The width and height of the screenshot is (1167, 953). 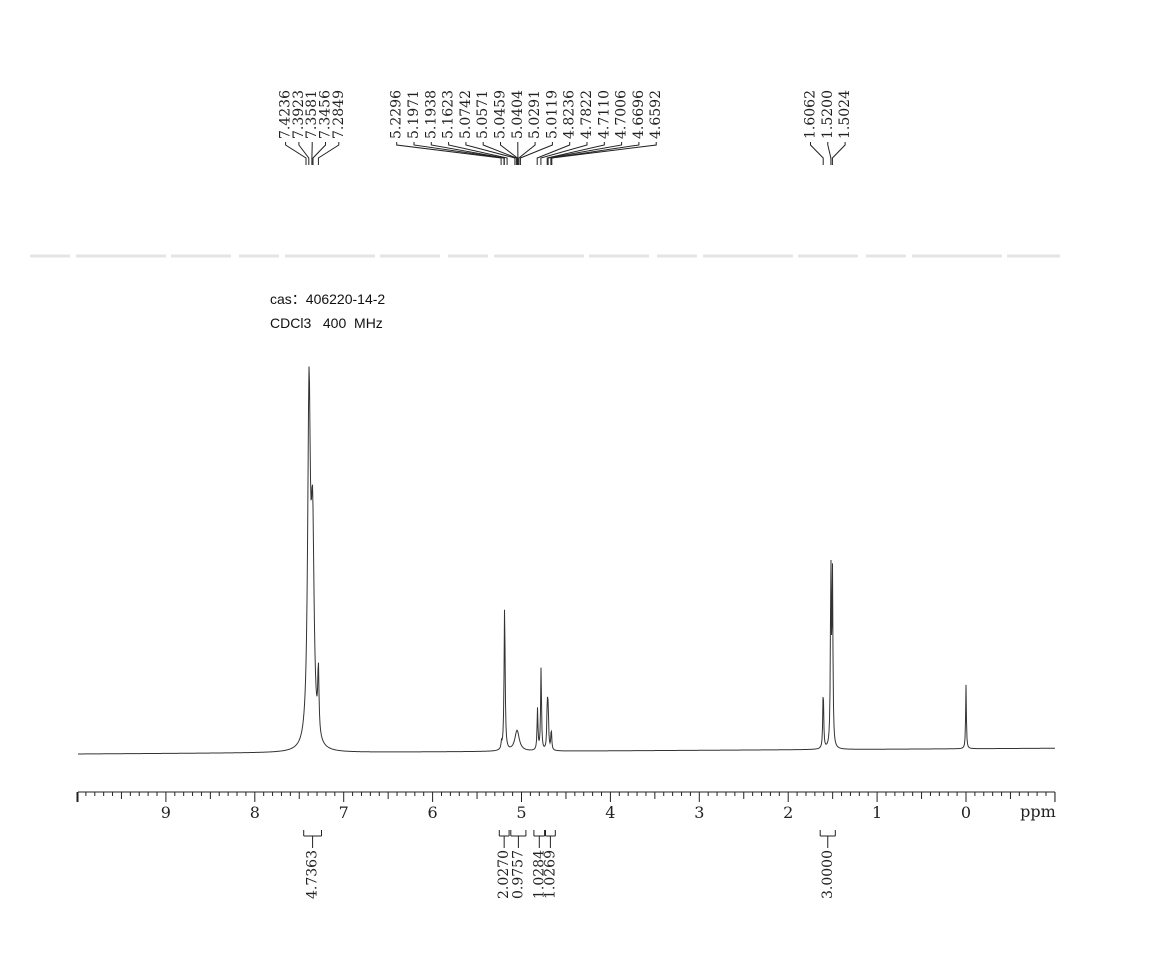 I want to click on peak-label: 4.6592, so click(x=656, y=114).